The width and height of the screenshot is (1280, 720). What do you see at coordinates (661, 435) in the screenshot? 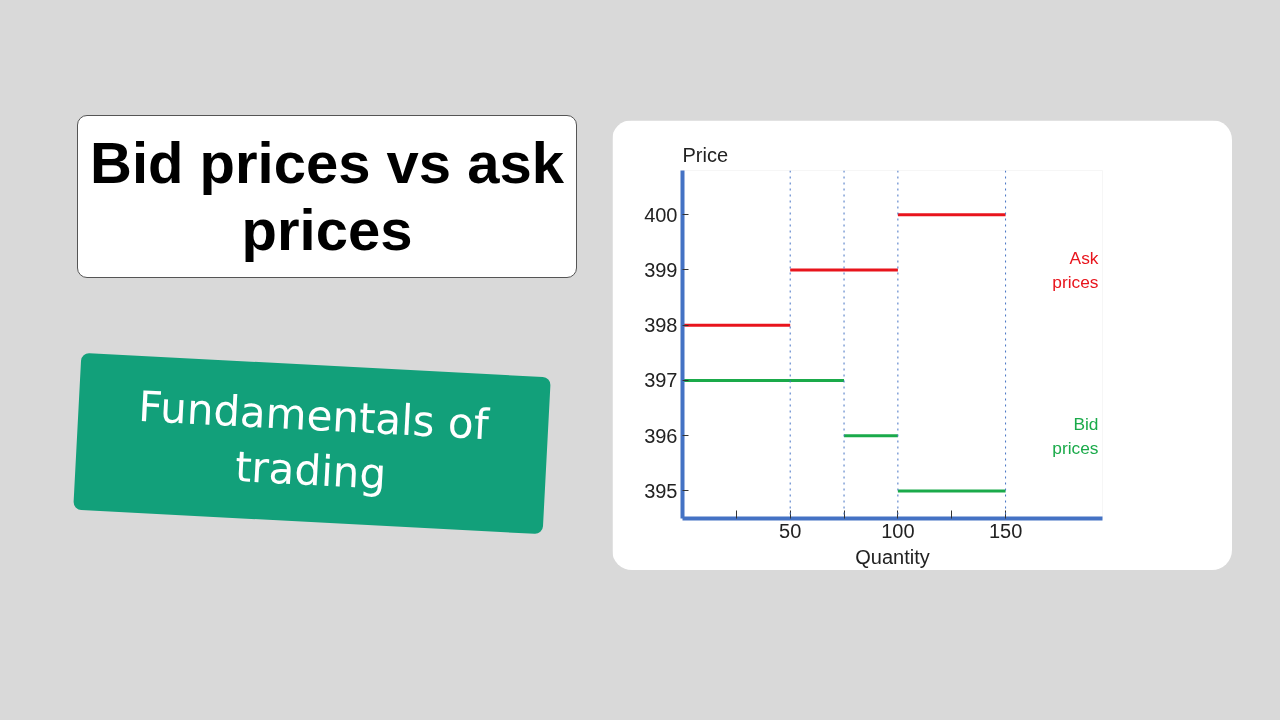
I see `y-tick-label: 396` at bounding box center [661, 435].